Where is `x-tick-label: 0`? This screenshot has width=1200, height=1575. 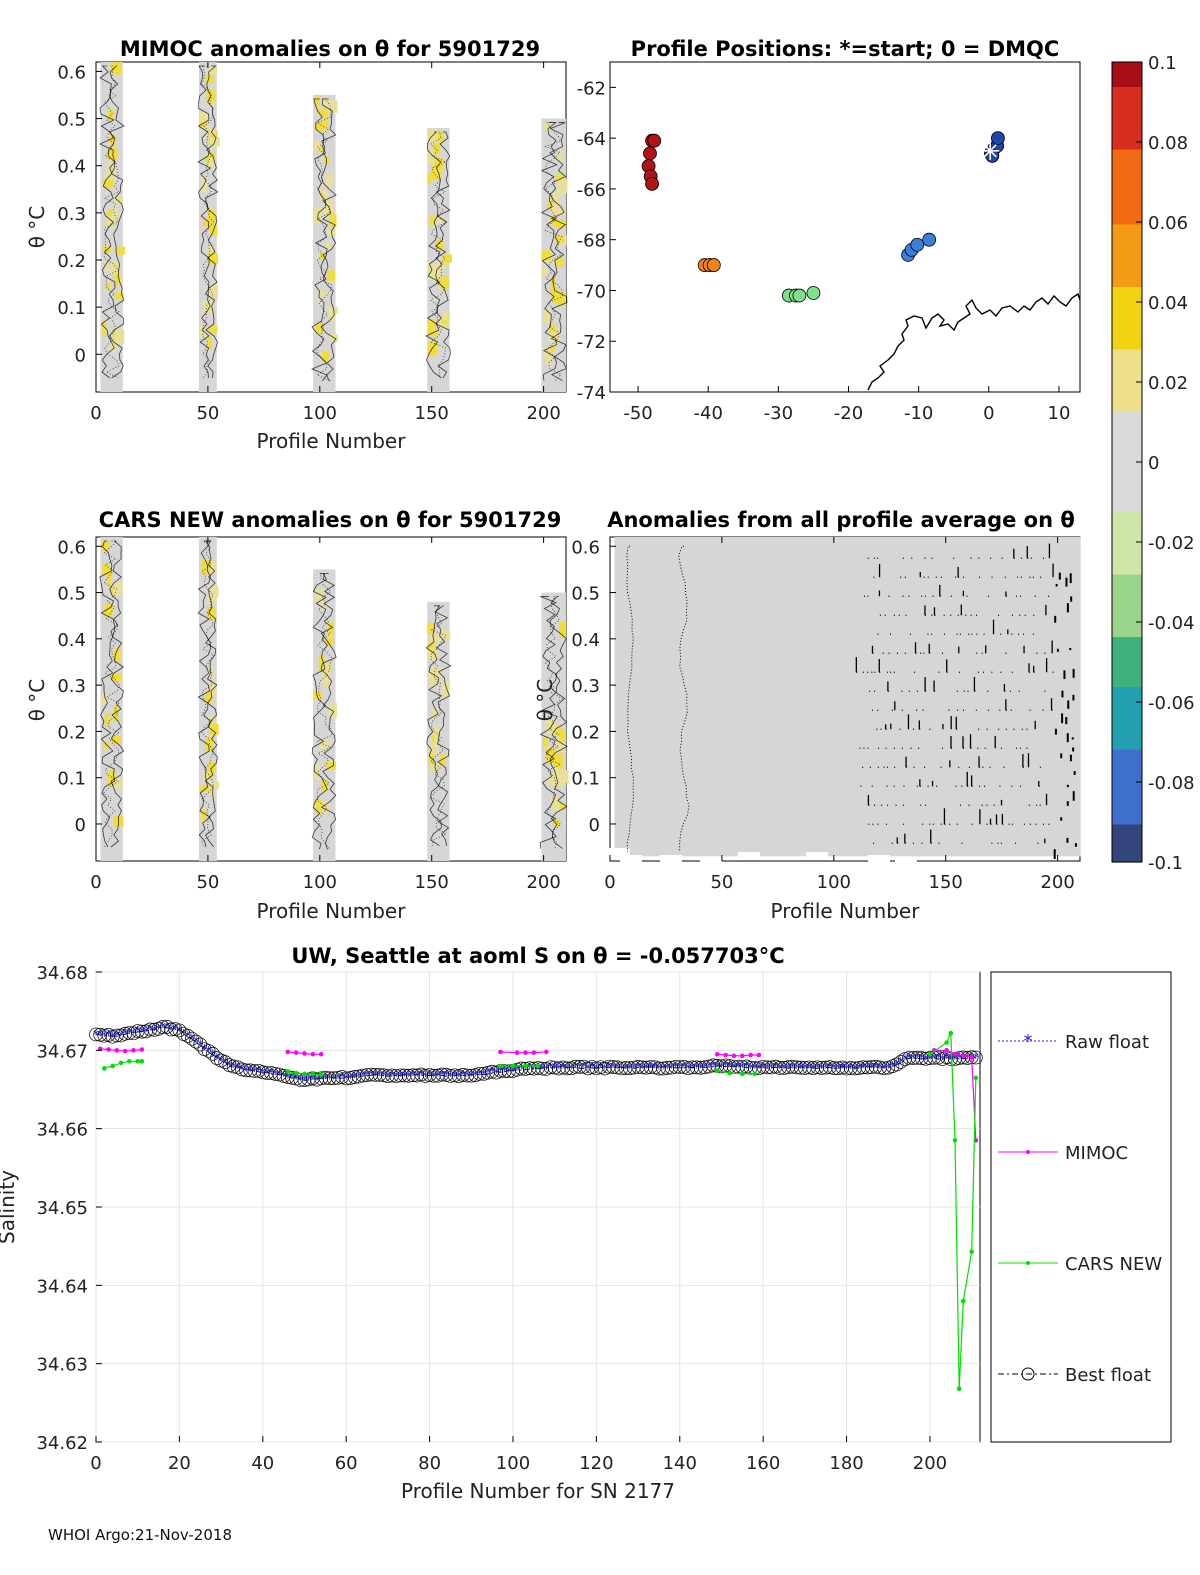 x-tick-label: 0 is located at coordinates (95, 882).